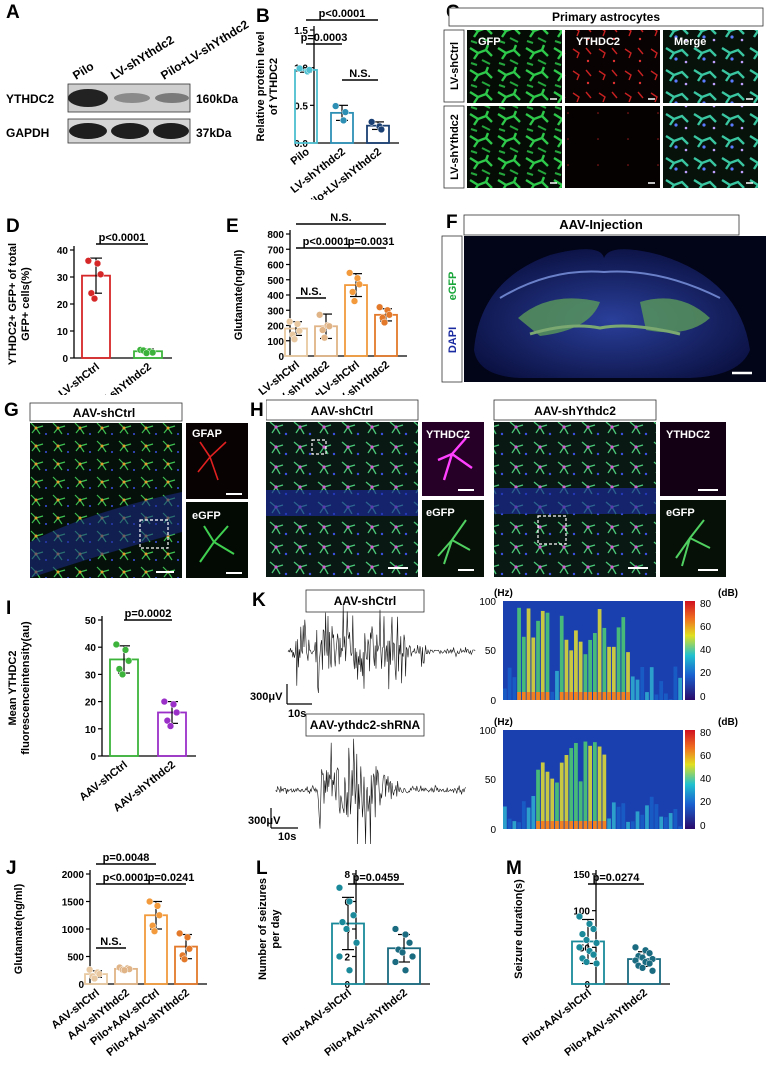 This screenshot has height=1085, width=771. Describe the element at coordinates (455, 147) in the screenshot. I see `panel-c-row-2: LV-shYthdc2` at that location.